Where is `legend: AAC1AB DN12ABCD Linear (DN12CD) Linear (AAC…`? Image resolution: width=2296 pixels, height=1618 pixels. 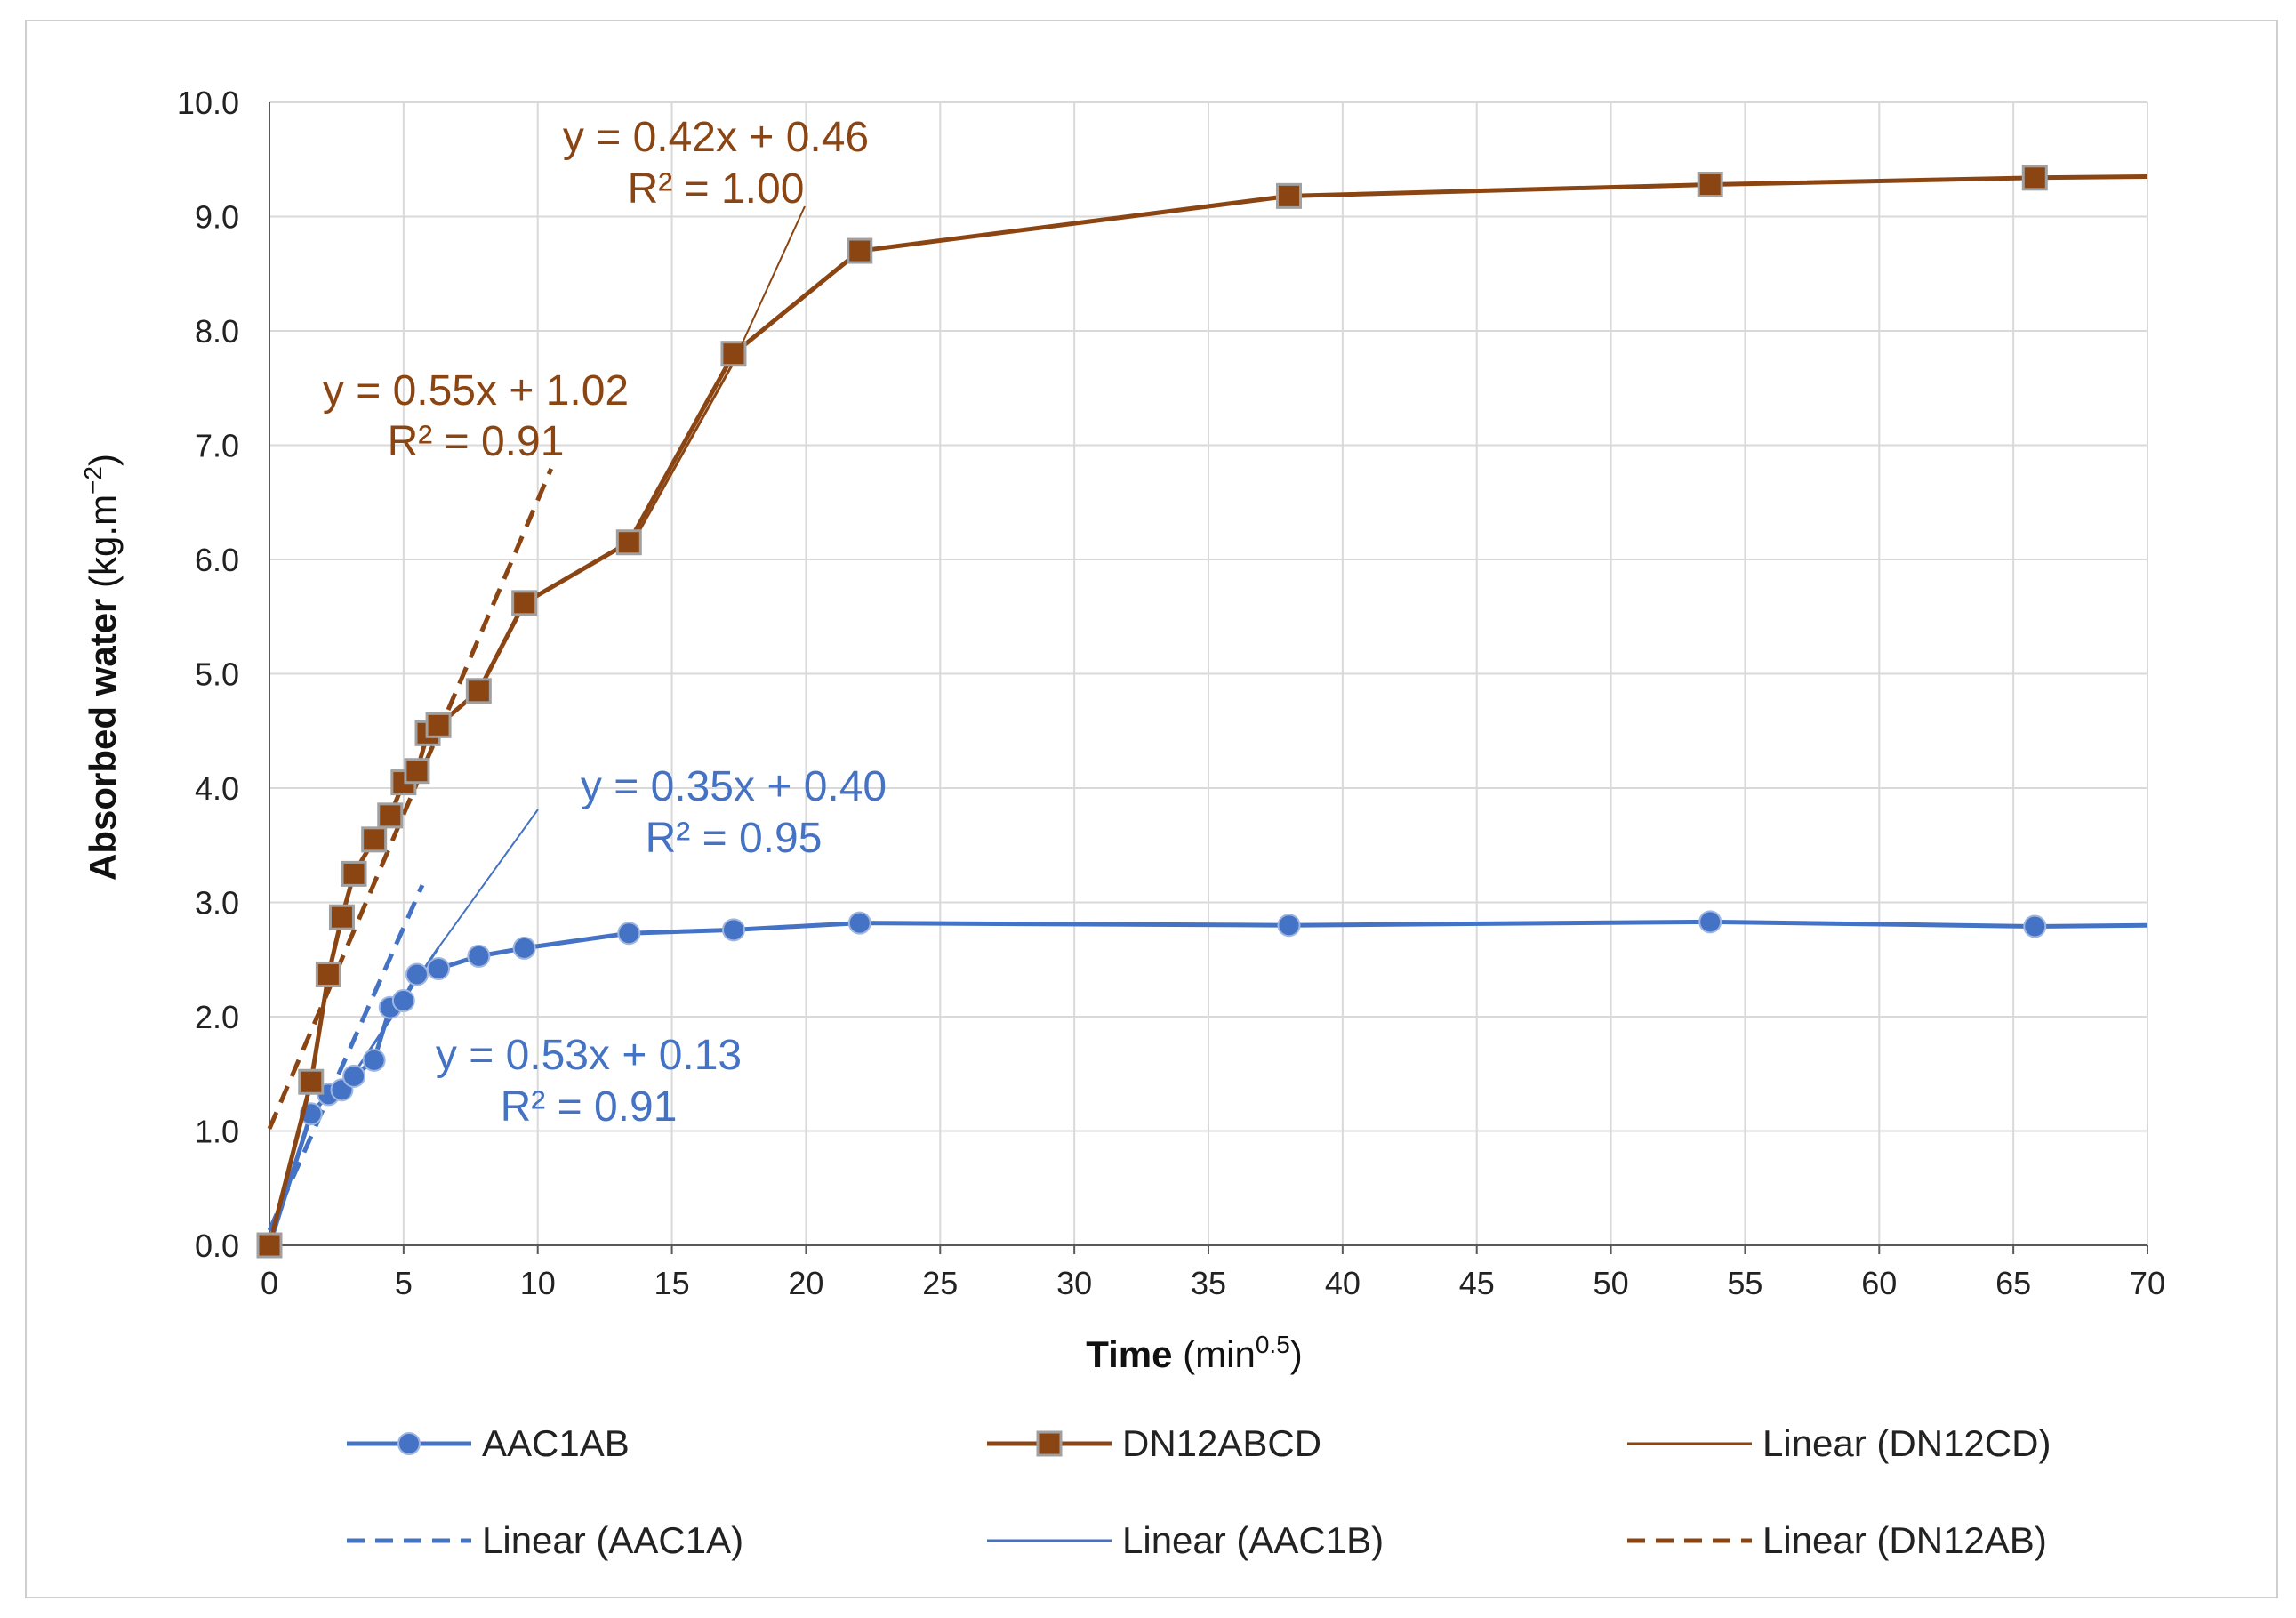
legend: AAC1AB DN12ABCD Linear (DN12CD) Linear (AAC… is located at coordinates (1199, 1491).